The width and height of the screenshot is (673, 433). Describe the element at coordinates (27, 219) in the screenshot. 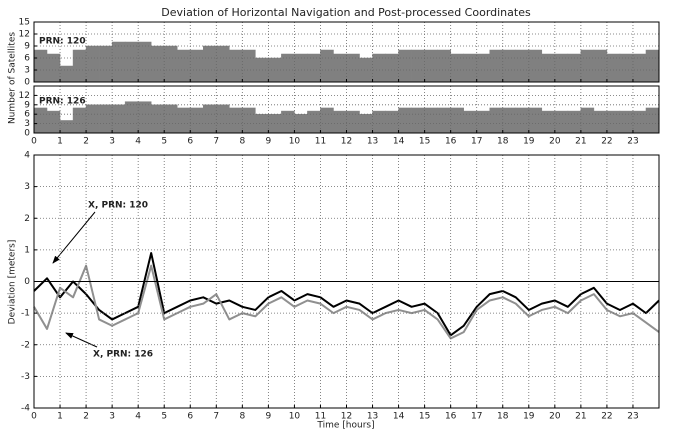

I see `y-tick-label: 2` at that location.